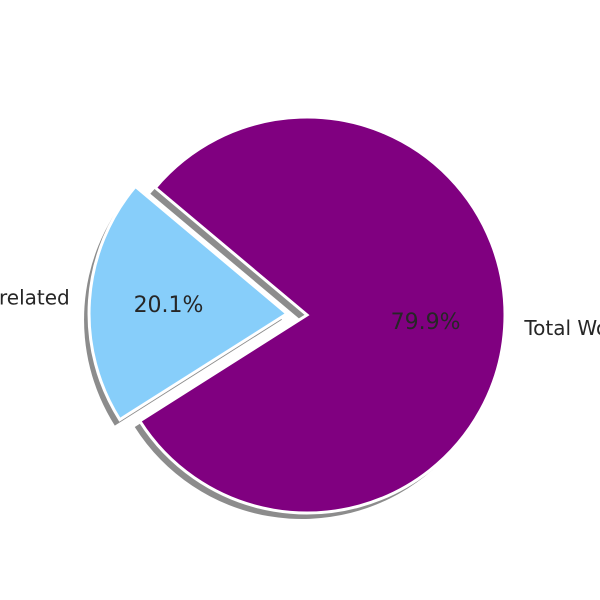  I want to click on slice-labels: Correlated 20.1% Total Words 79.9%, so click(300, 313).